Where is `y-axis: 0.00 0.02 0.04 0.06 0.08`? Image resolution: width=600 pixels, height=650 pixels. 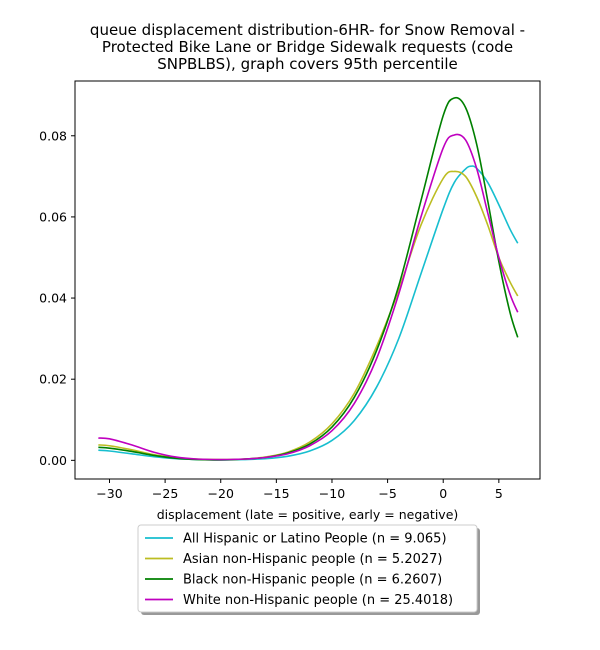 y-axis: 0.00 0.02 0.04 0.06 0.08 is located at coordinates (57, 298).